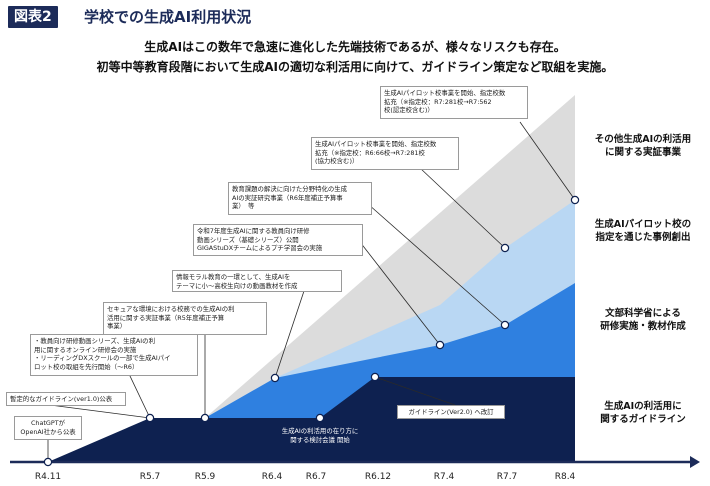 The image size is (710, 486). I want to click on leader-field-research, so click(436, 264).